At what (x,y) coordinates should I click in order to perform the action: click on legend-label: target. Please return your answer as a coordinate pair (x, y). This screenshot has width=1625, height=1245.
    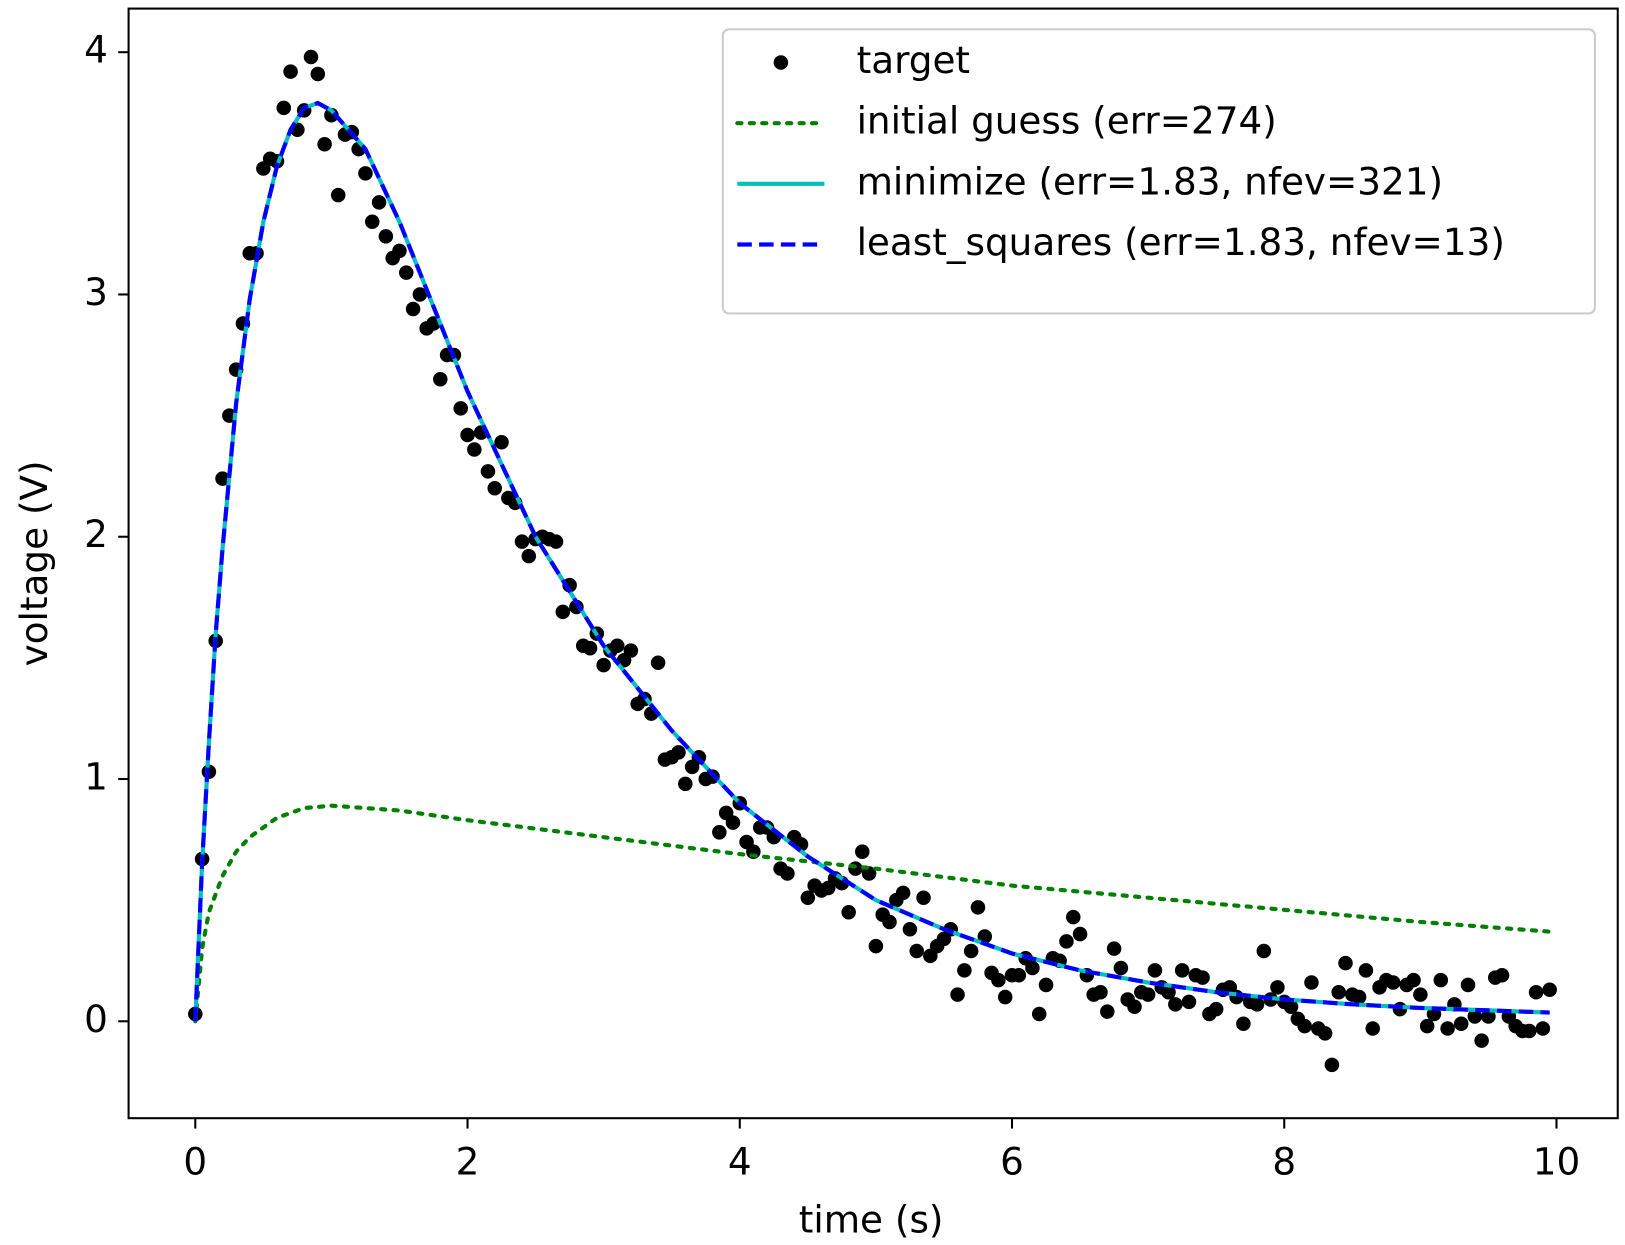
    Looking at the image, I should click on (914, 60).